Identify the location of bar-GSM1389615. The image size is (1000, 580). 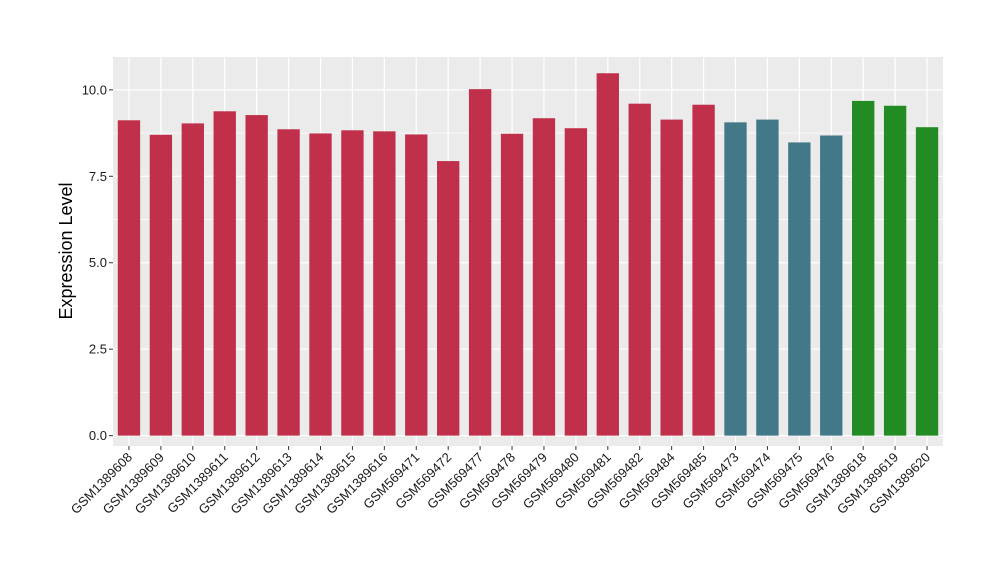
(352, 283).